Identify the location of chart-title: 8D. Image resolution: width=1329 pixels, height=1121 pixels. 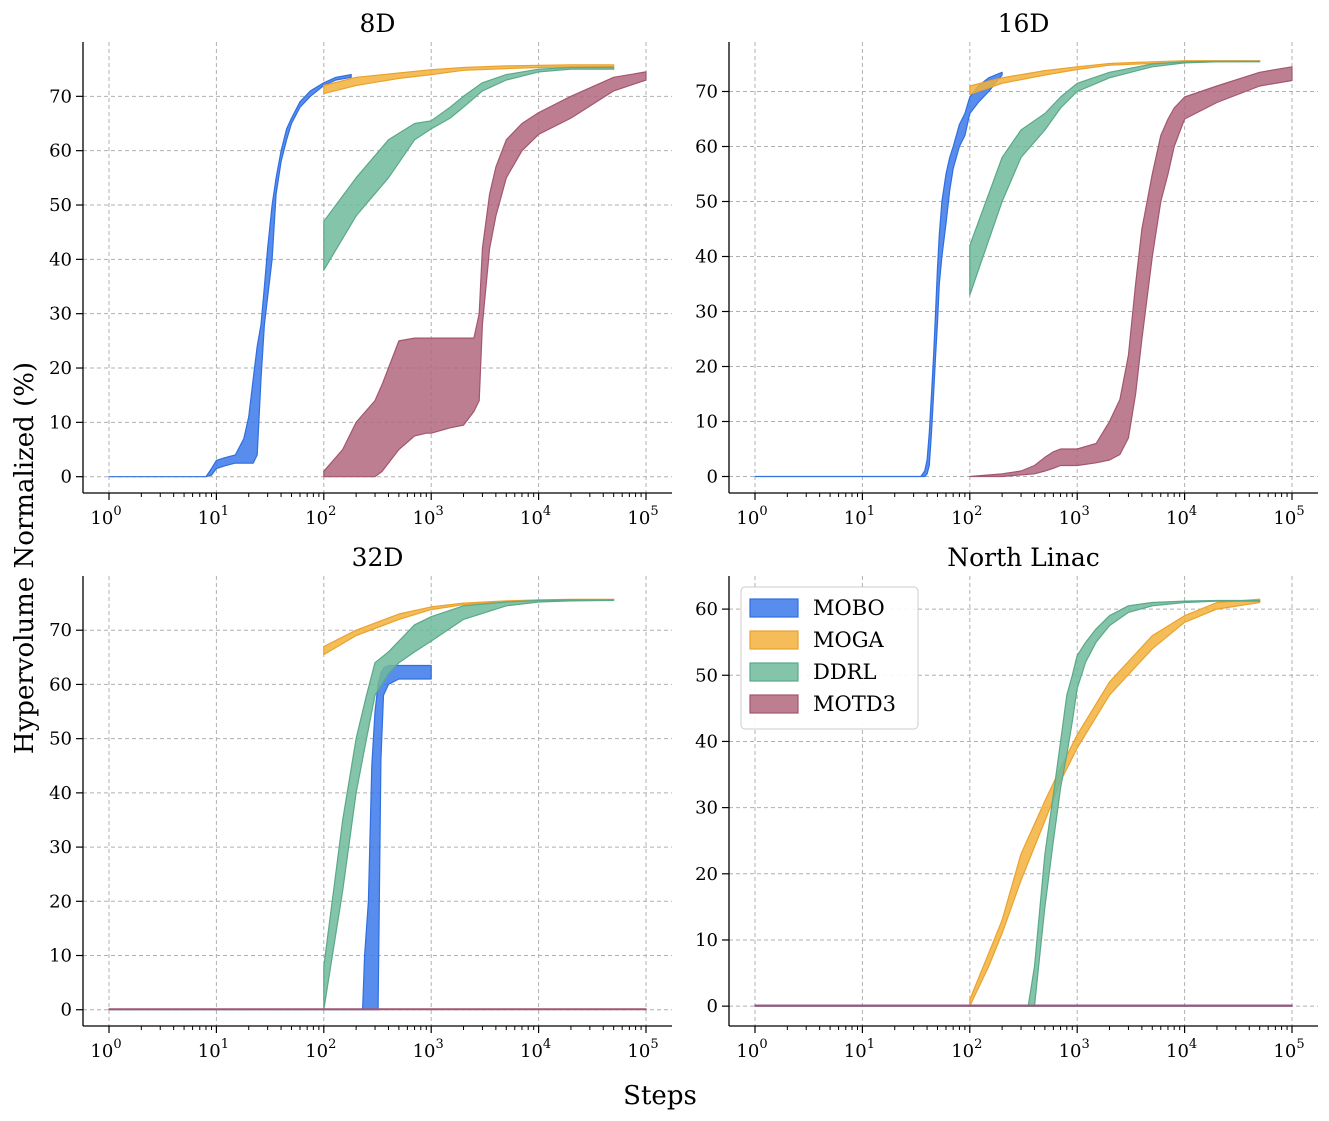
(378, 23).